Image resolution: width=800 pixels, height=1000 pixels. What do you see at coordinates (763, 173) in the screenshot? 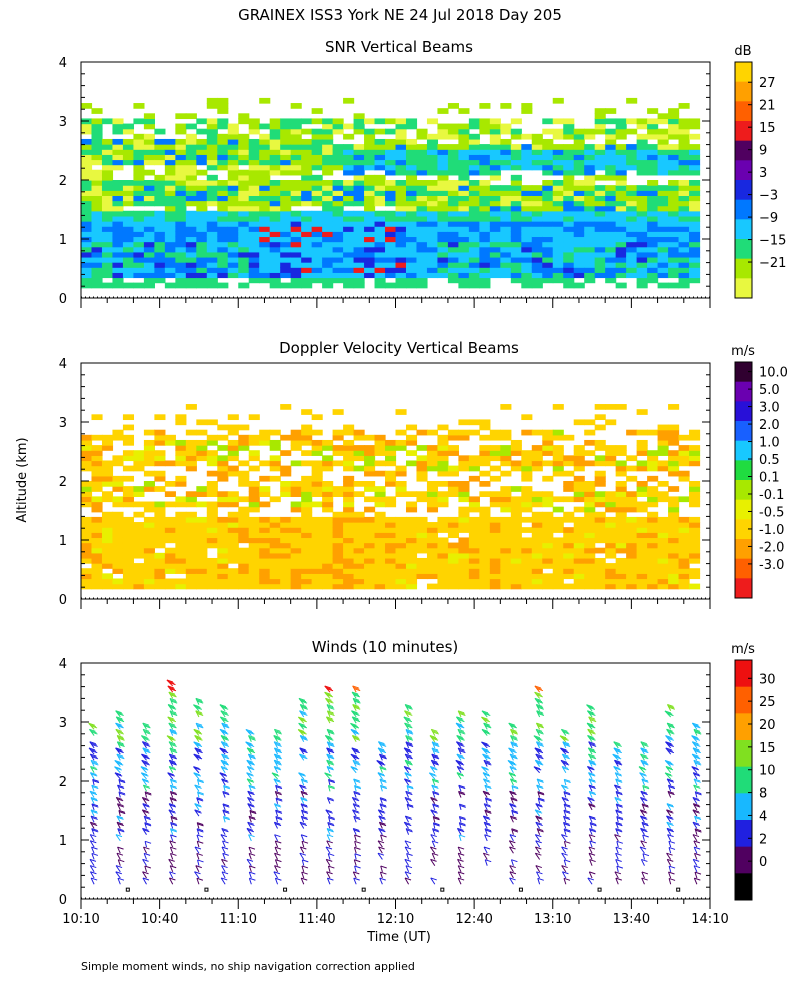
I see `colorbar-label: 3` at bounding box center [763, 173].